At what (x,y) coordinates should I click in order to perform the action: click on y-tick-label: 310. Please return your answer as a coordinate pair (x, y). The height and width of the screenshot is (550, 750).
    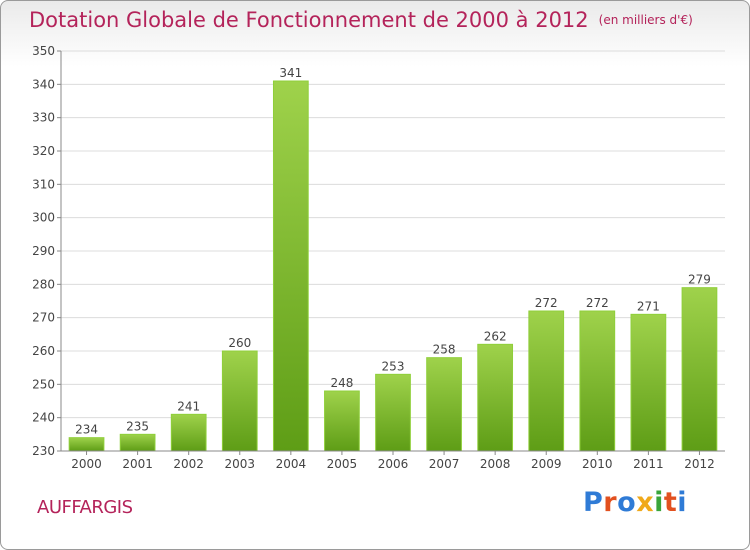
    Looking at the image, I should click on (43, 184).